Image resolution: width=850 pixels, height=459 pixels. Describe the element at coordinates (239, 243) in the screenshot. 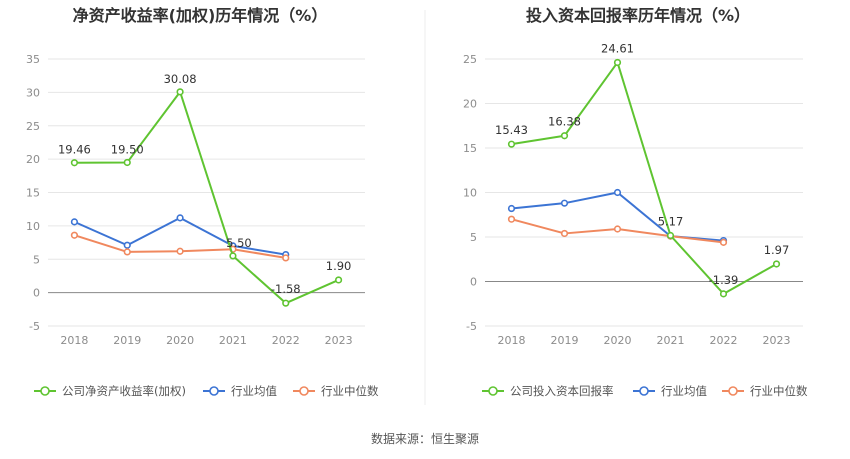

I see `data-label: 5.50` at that location.